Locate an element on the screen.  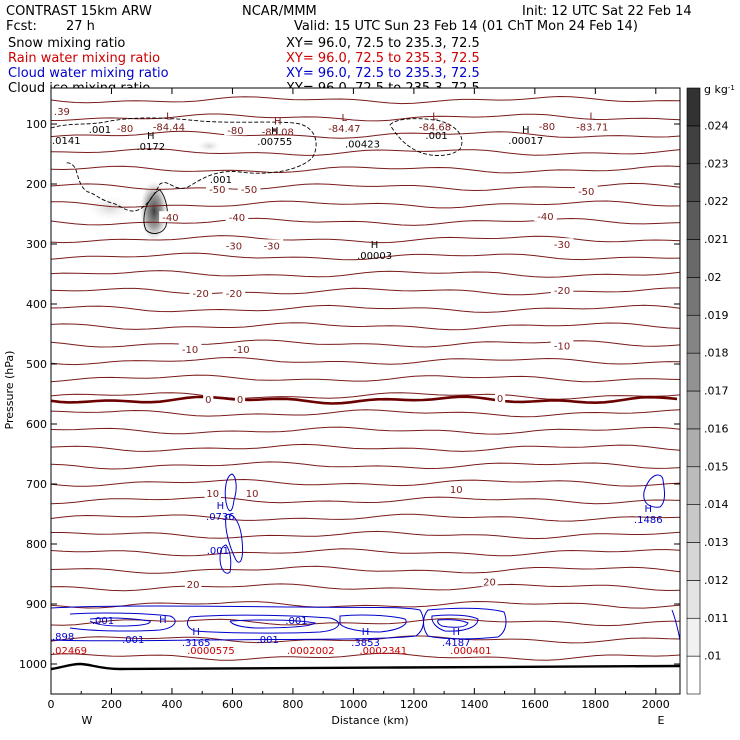
colorbar-label: .019 is located at coordinates (716, 315).